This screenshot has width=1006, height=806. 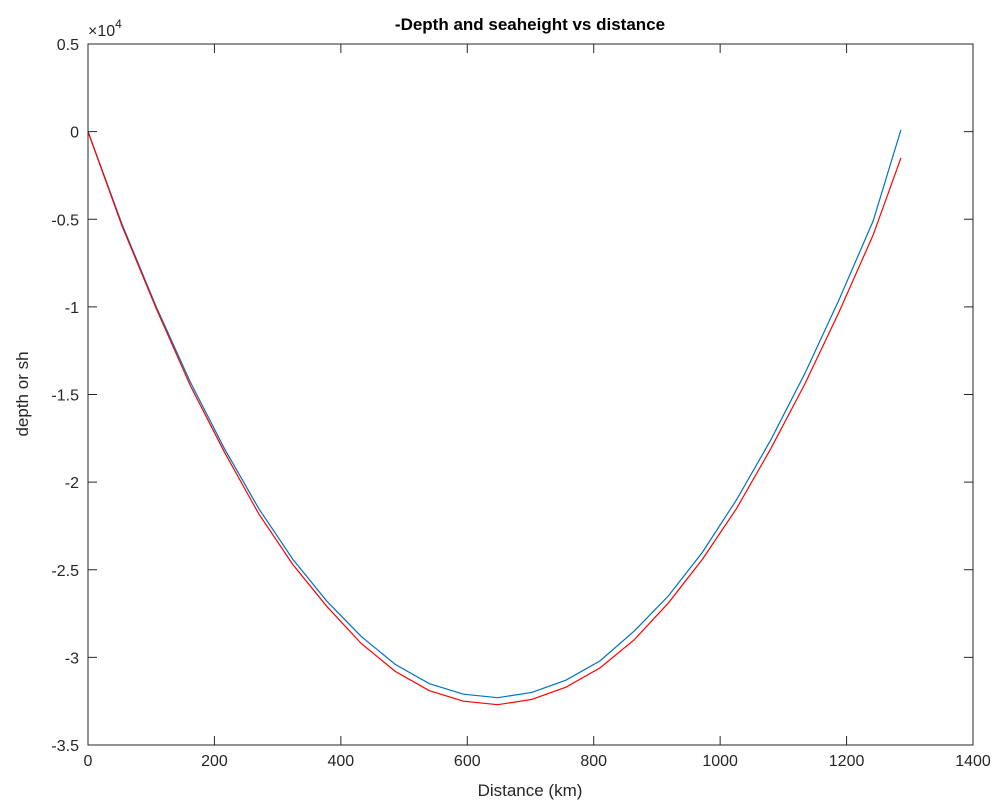 What do you see at coordinates (72, 483) in the screenshot?
I see `y-tick-label: -2` at bounding box center [72, 483].